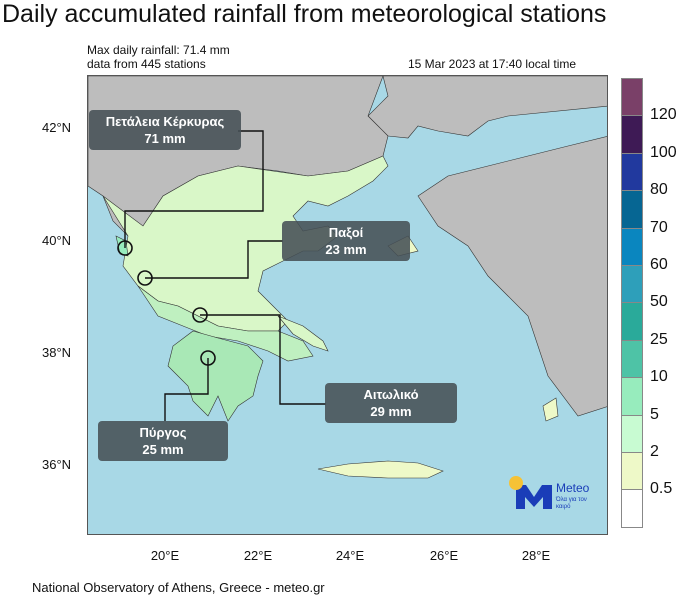  I want to click on meteo-logo: Meteo Όλα για τον καιρό, so click(555, 494).